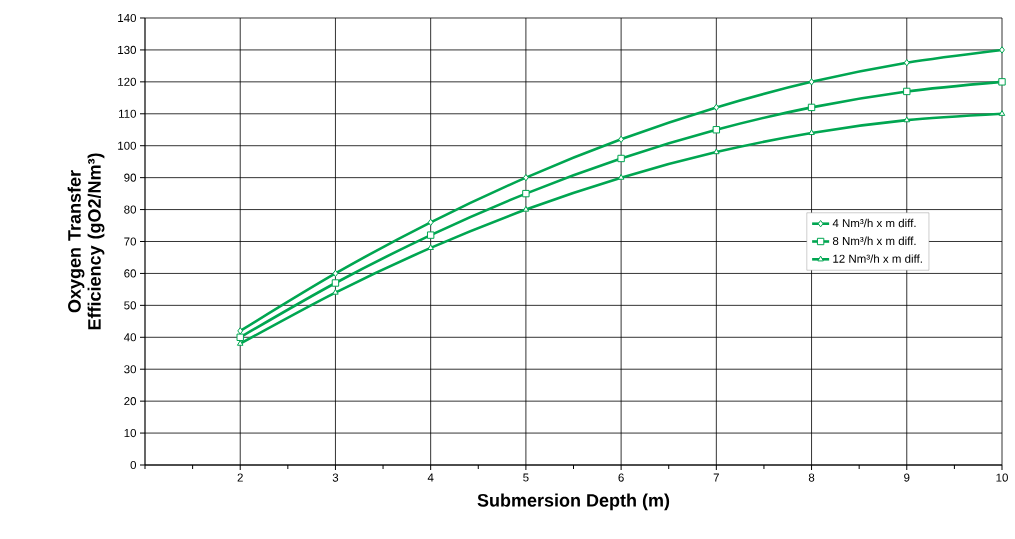  What do you see at coordinates (130, 369) in the screenshot?
I see `y-tick-label: 30` at bounding box center [130, 369].